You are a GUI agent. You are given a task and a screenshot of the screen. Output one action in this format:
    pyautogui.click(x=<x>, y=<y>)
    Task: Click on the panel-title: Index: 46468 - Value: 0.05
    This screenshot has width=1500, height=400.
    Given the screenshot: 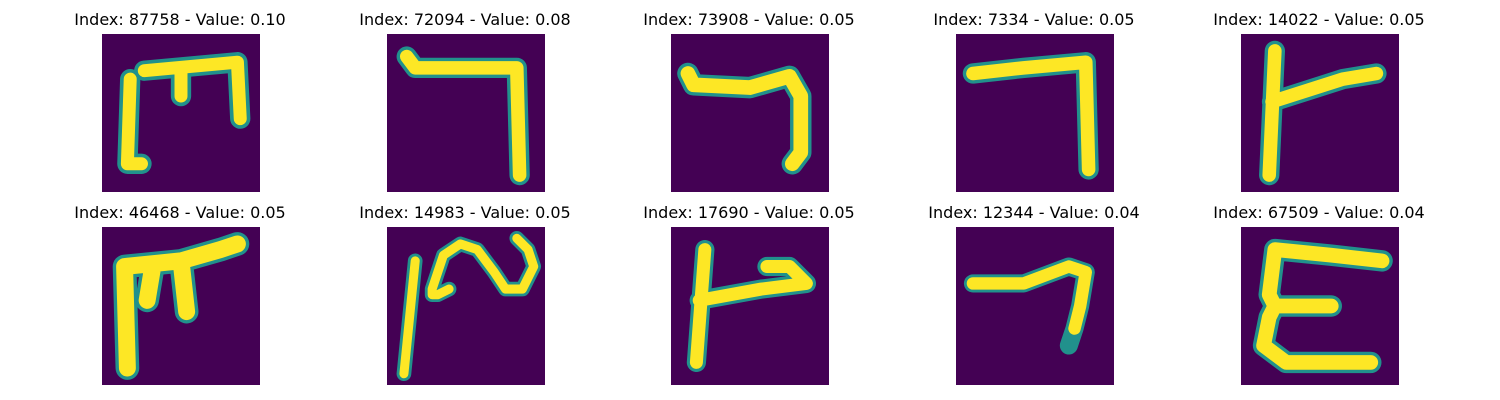 What is the action you would take?
    pyautogui.click(x=180, y=212)
    